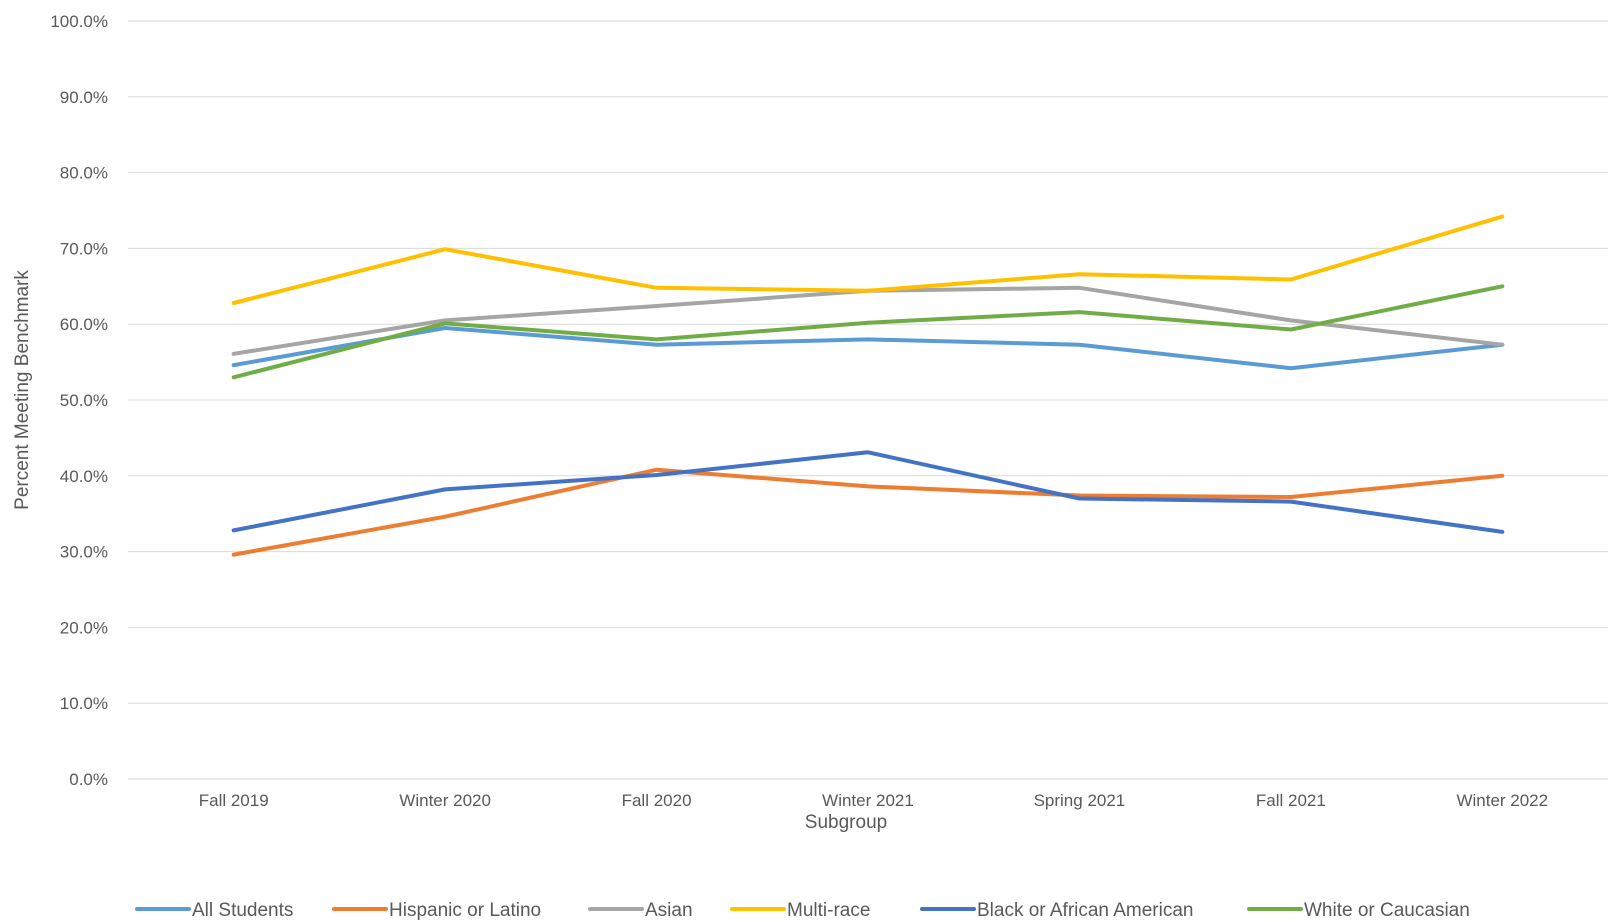 The height and width of the screenshot is (922, 1610). What do you see at coordinates (84, 476) in the screenshot?
I see `y-tick-label: 40.0%` at bounding box center [84, 476].